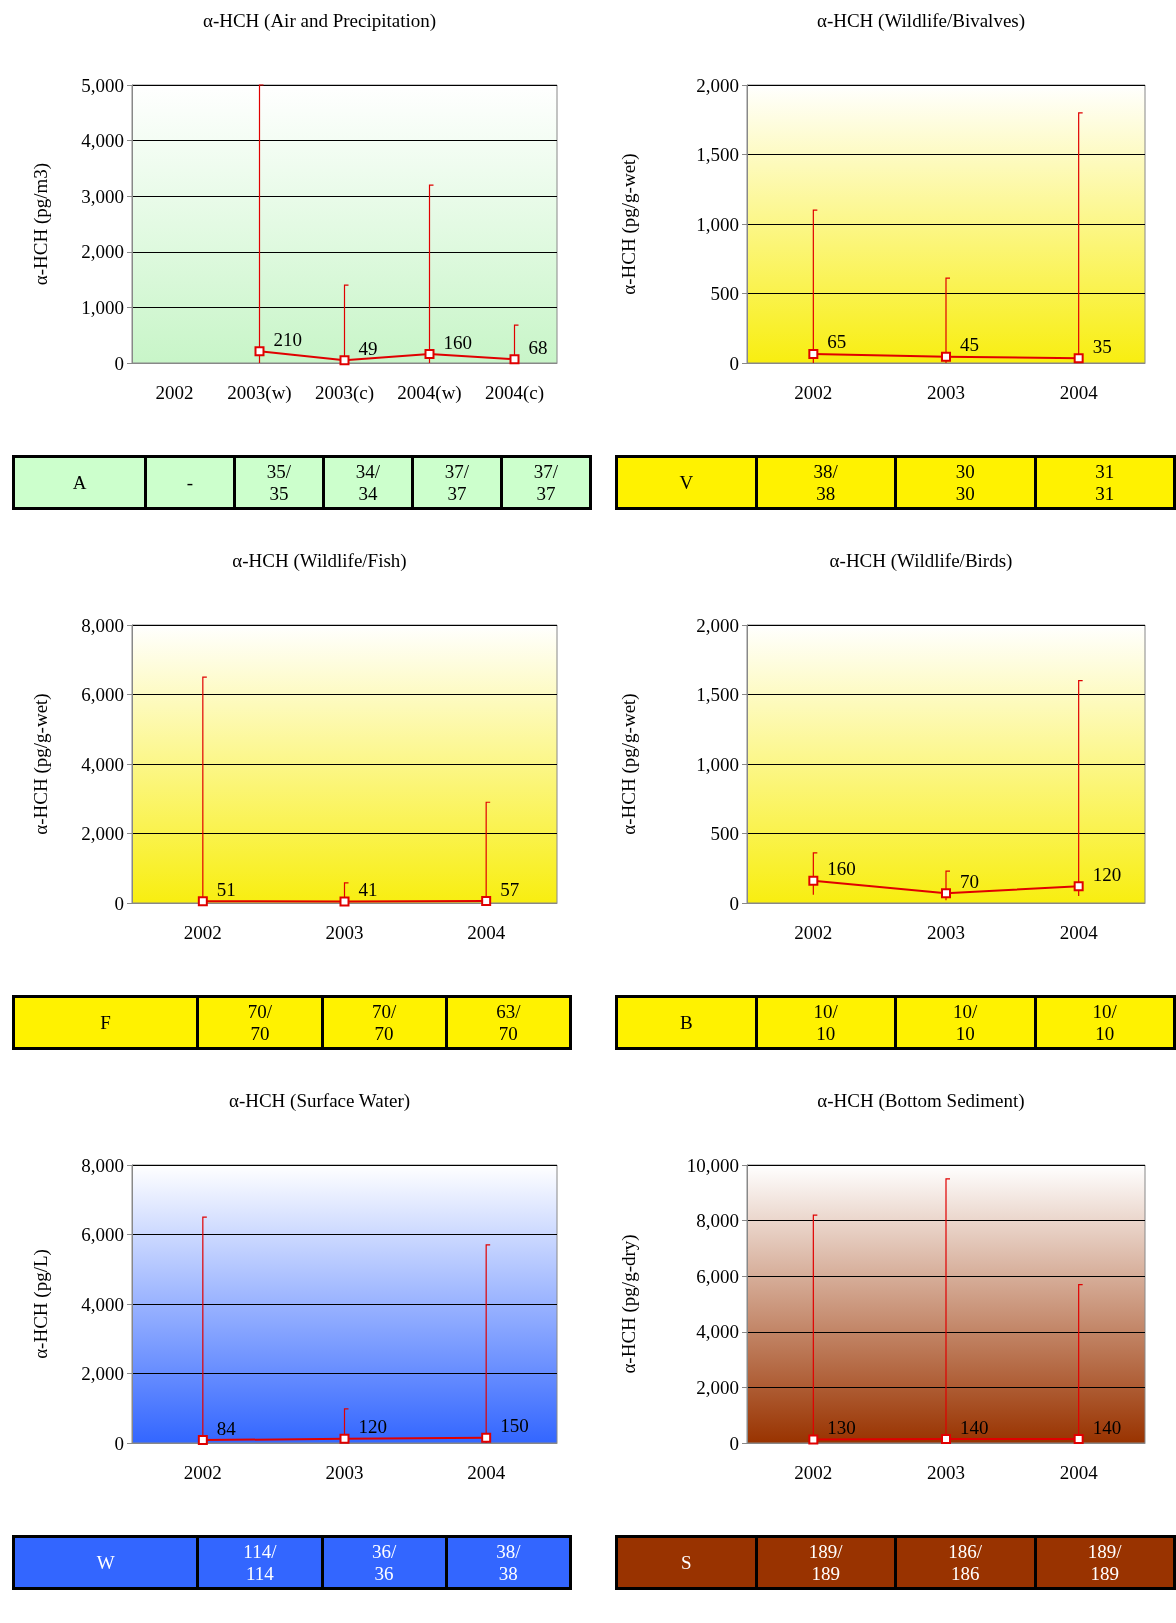 The image size is (1176, 1623). Describe the element at coordinates (259, 1562) in the screenshot. I see `text: 114/ 114` at that location.